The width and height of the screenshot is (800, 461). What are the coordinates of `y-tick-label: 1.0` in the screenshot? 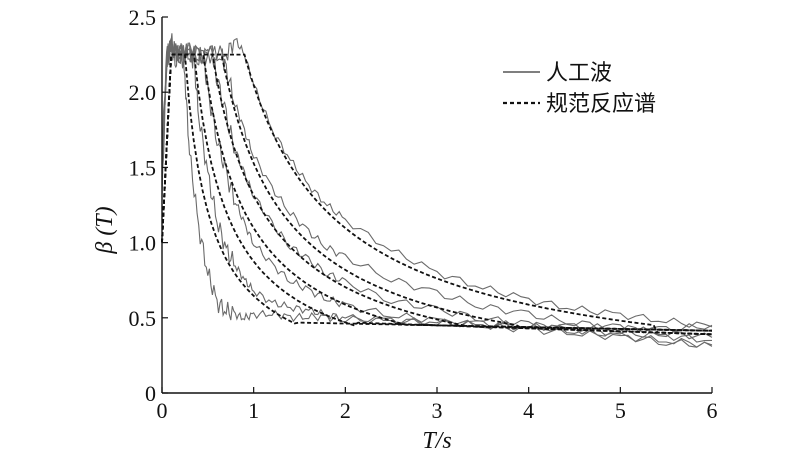 It's located at (143, 243).